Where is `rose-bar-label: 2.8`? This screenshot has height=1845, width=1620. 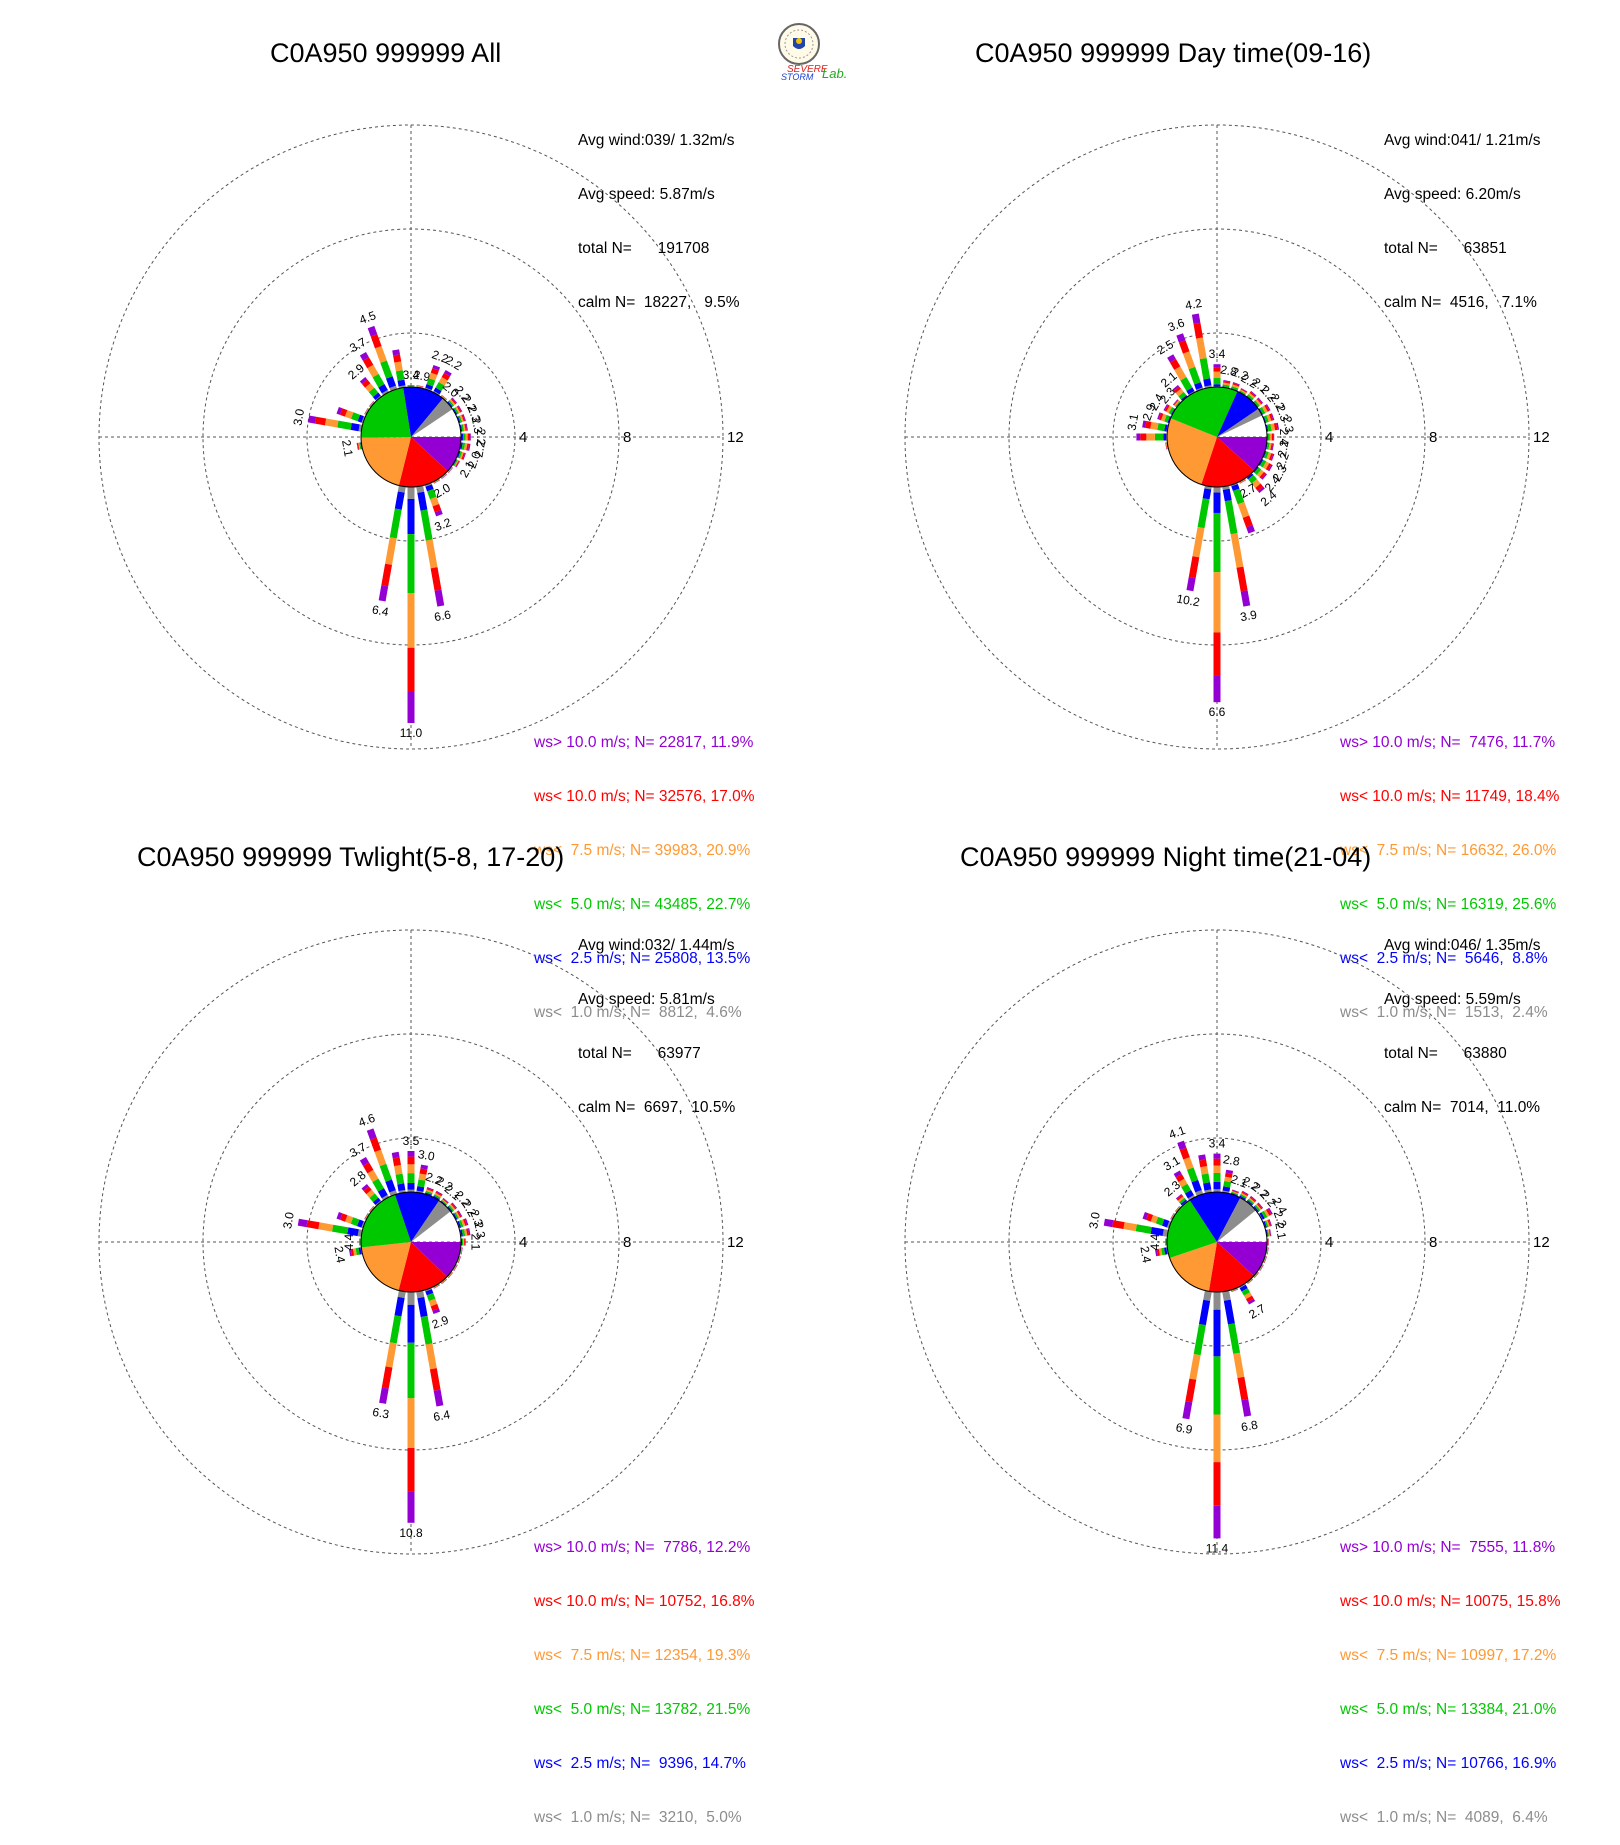 rose-bar-label: 2.8 is located at coordinates (1231, 1160).